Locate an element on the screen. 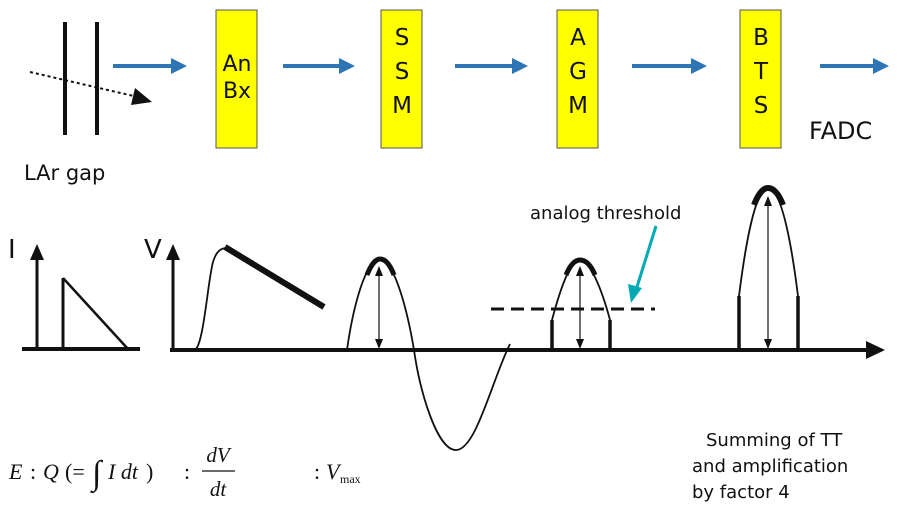 Image resolution: width=920 pixels, height=520 pixels. flow-arrow-5-head is located at coordinates (881, 66).